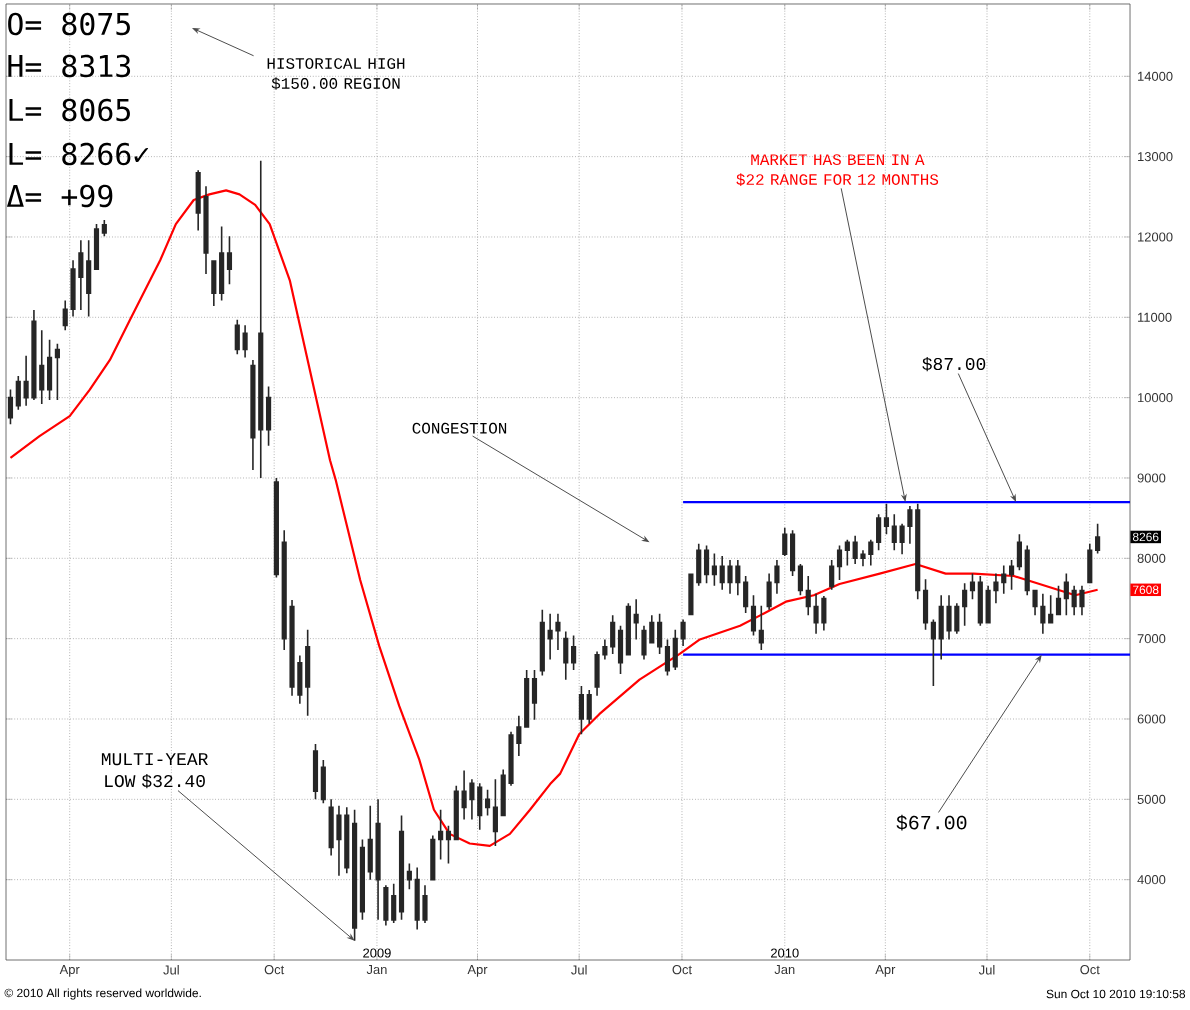 This screenshot has height=1010, width=1190. Describe the element at coordinates (954, 364) in the screenshot. I see `annotation: $87.00` at that location.